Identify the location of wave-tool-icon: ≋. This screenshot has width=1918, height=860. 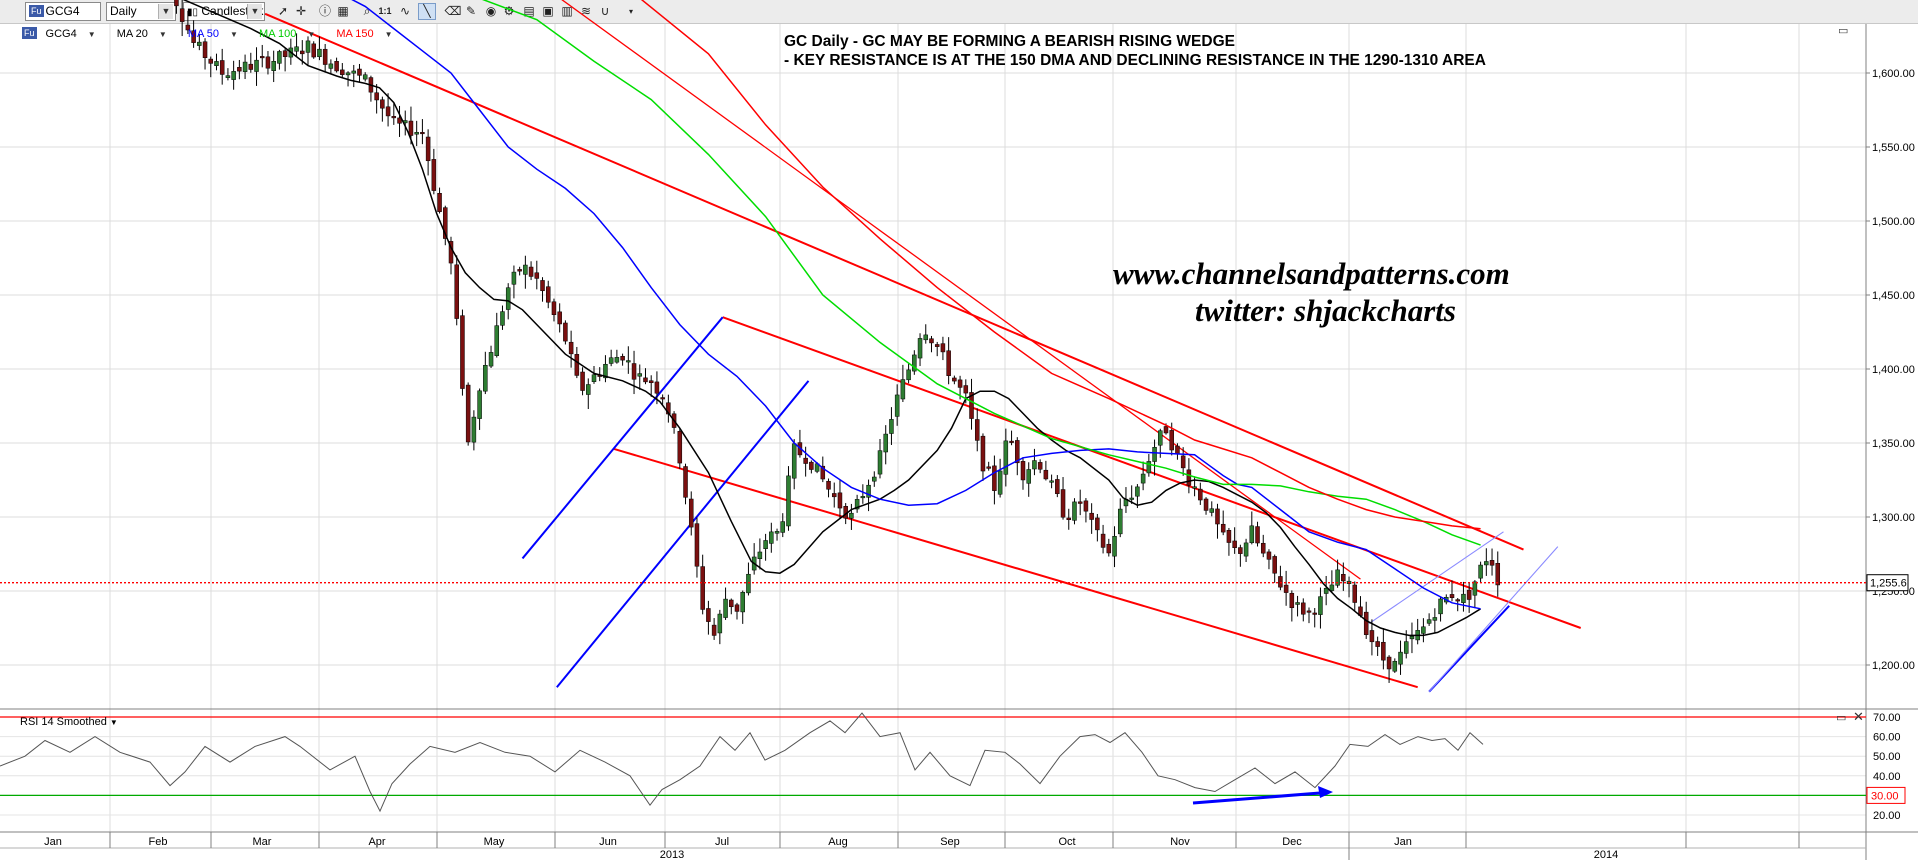
(586, 11).